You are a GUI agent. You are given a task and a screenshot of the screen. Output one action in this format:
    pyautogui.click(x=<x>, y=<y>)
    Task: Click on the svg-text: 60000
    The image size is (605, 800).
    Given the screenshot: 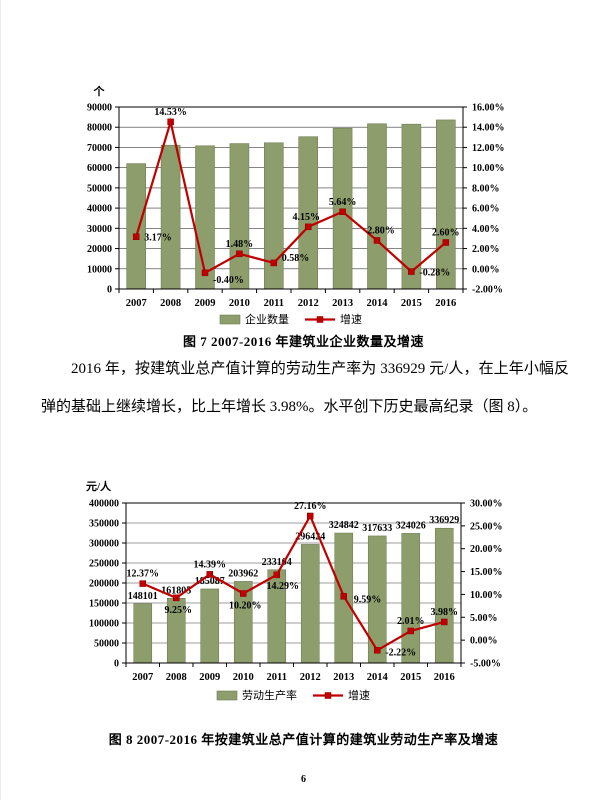 What is the action you would take?
    pyautogui.click(x=99, y=168)
    